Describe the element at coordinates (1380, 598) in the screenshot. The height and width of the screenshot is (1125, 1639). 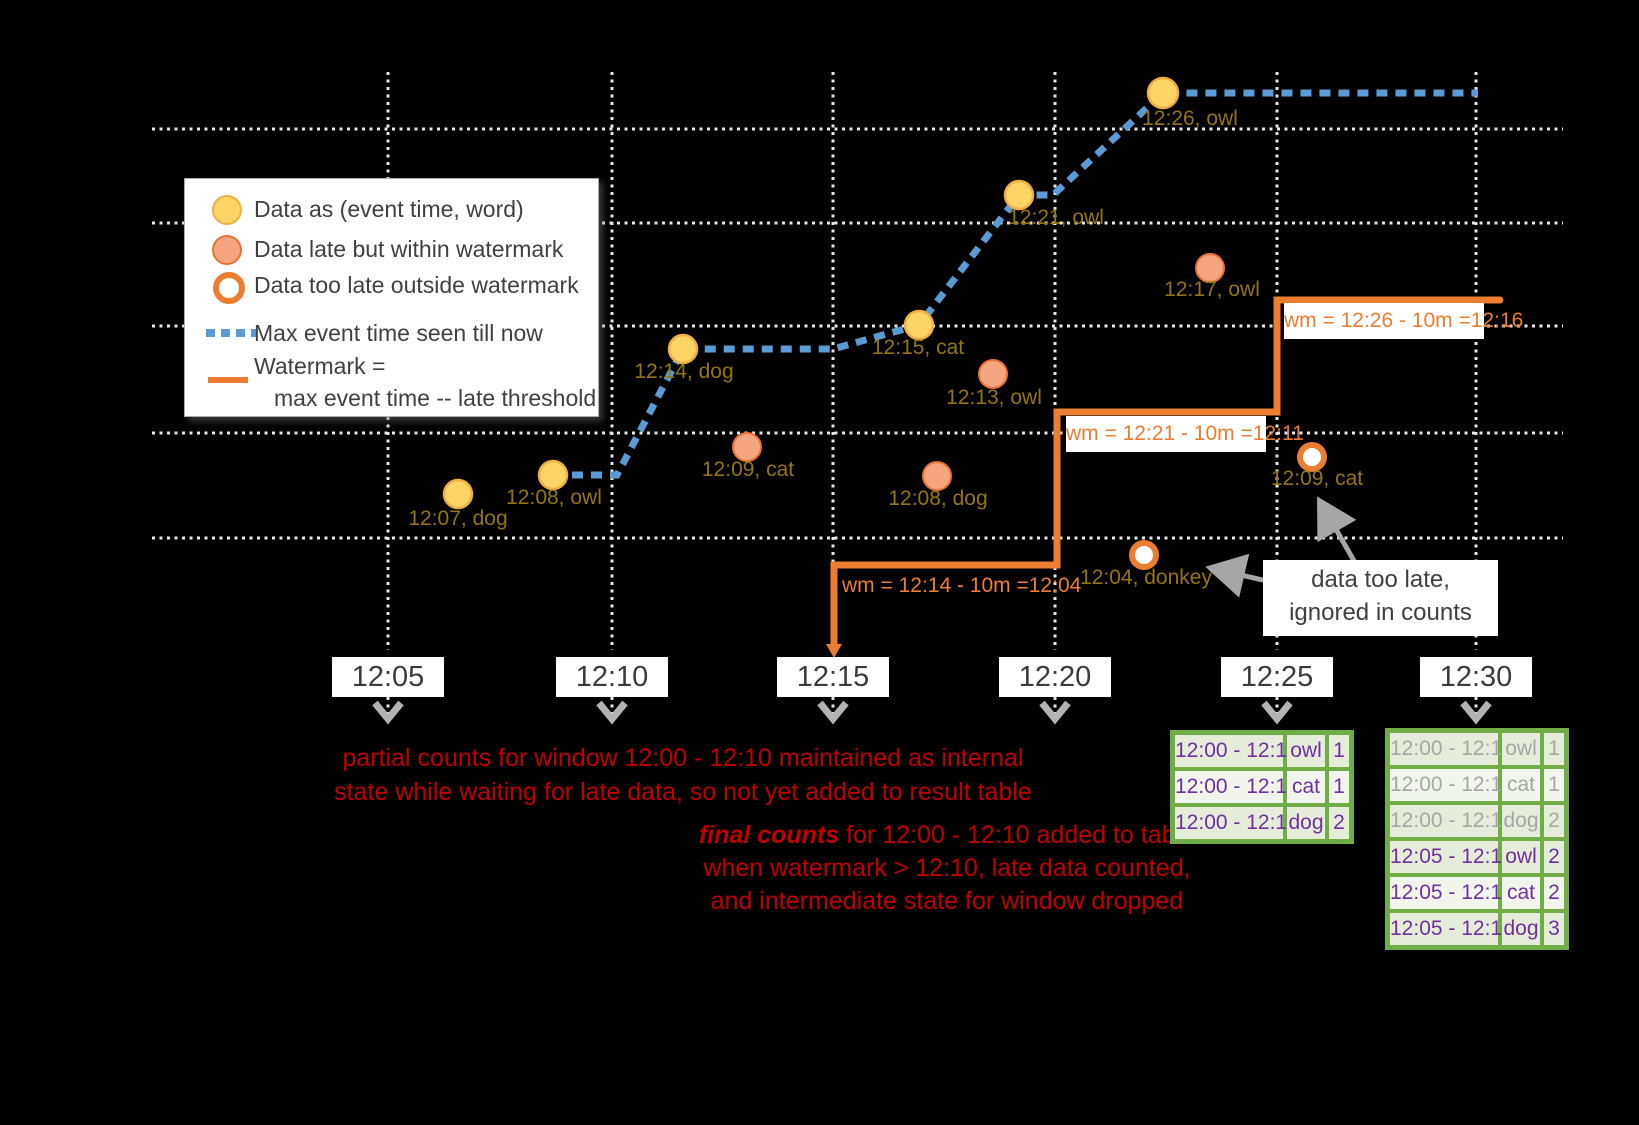
I see `too-late-callout: data too late, ignored in counts` at that location.